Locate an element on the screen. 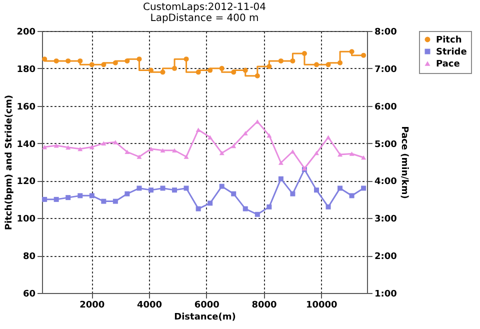 The height and width of the screenshot is (329, 480). y-tick-label: 60 is located at coordinates (29, 295).